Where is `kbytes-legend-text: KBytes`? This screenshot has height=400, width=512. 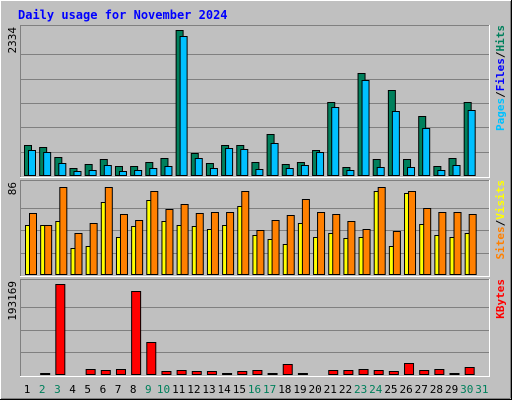
kbytes-legend-text: KBytes is located at coordinates (500, 299).